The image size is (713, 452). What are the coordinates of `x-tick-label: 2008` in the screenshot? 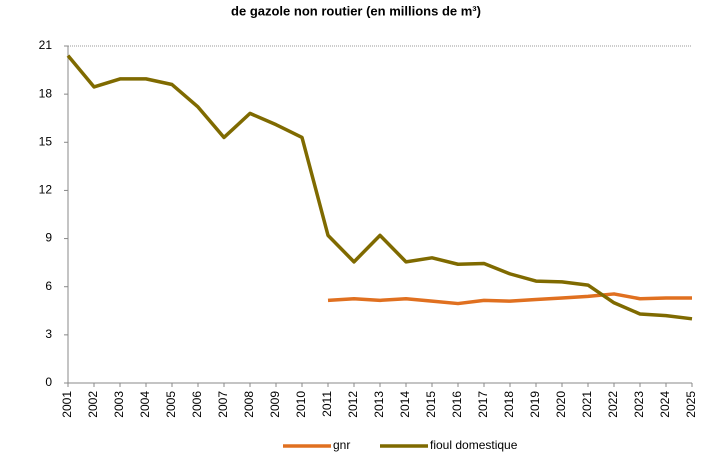 It's located at (249, 404).